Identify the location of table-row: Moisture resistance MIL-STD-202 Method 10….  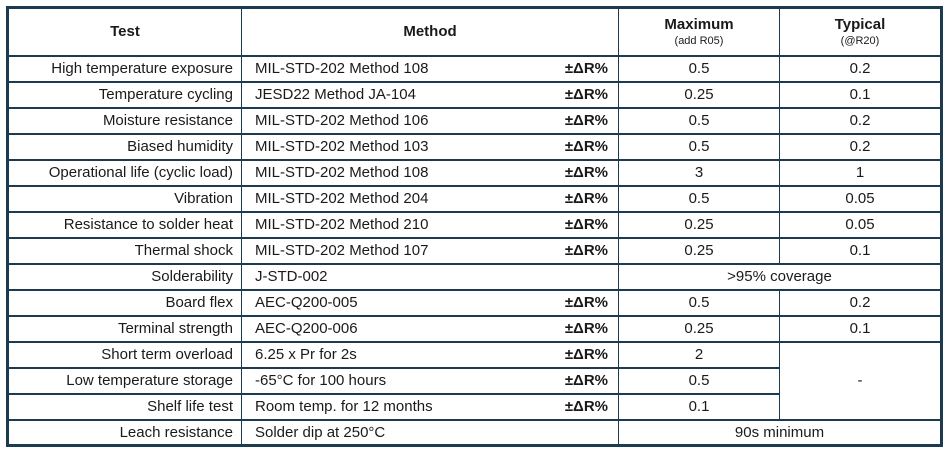
(474, 120).